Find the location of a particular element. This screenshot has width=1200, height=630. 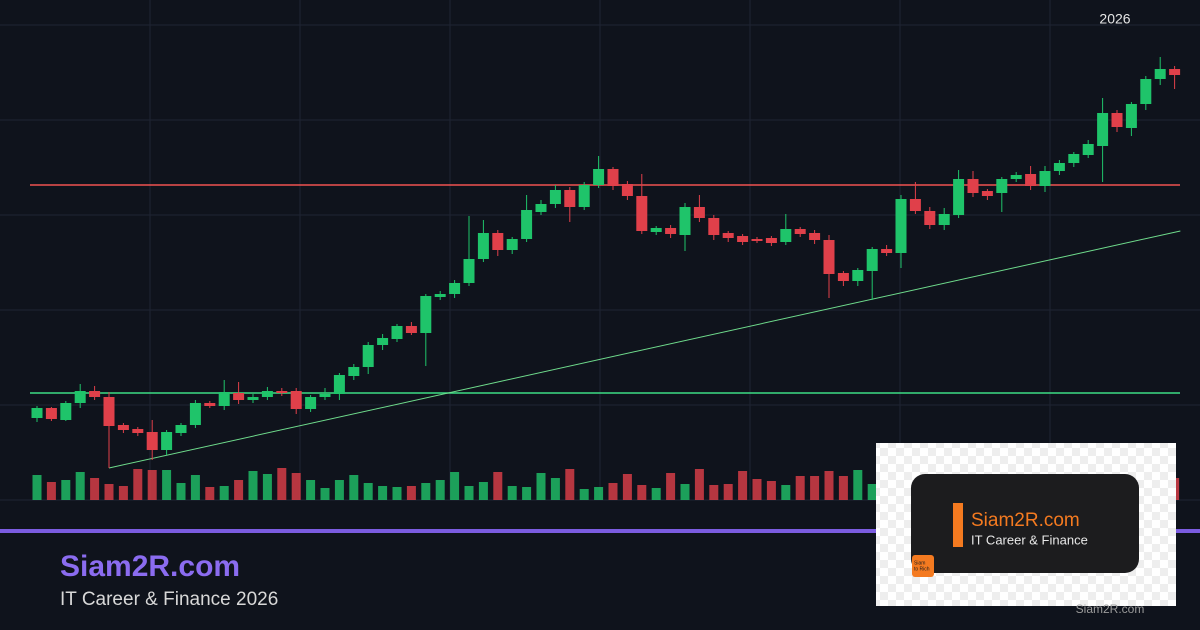

watermark: Siam2R.com is located at coordinates (1110, 609).